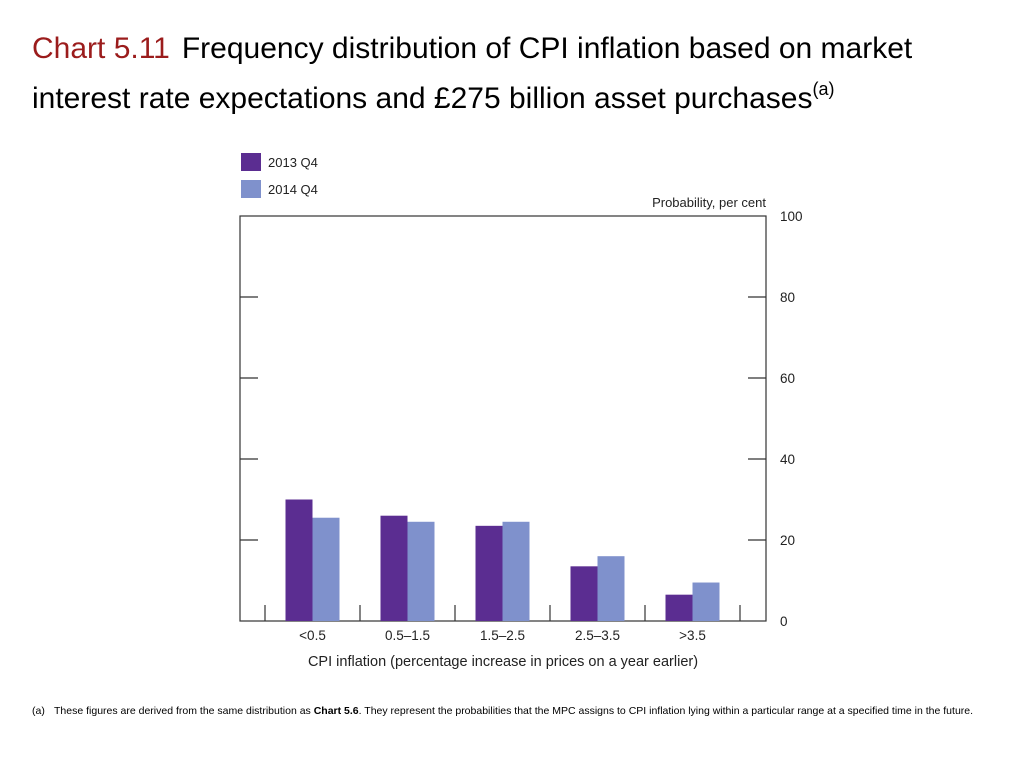 This screenshot has height=768, width=1024. What do you see at coordinates (787, 378) in the screenshot?
I see `y-tick-label: 60` at bounding box center [787, 378].